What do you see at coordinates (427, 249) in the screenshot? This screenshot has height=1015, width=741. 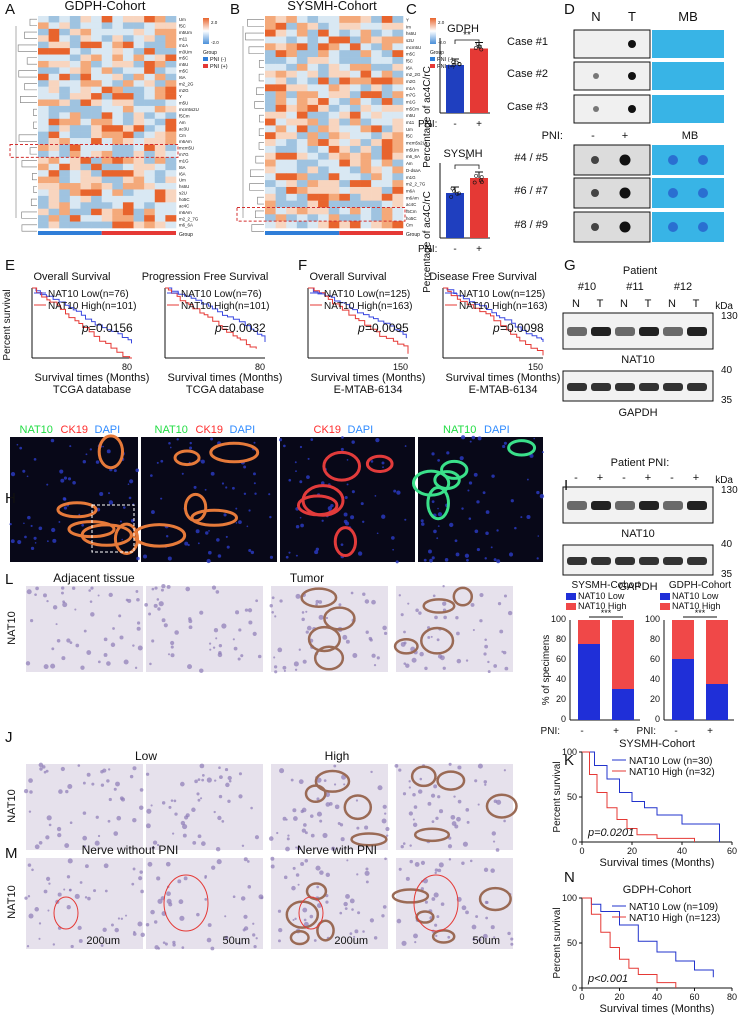 I see `pni-label: PNI:` at bounding box center [427, 249].